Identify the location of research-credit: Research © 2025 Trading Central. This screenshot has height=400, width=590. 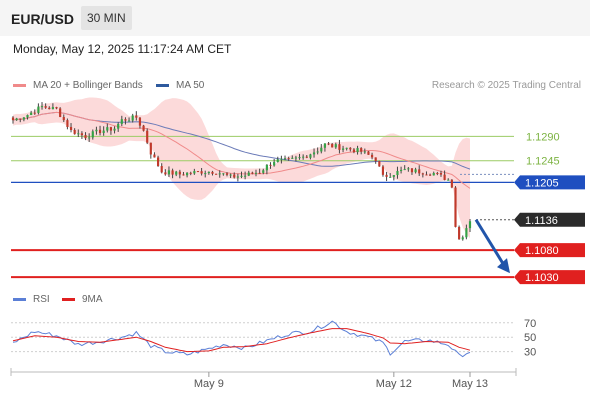
(506, 85).